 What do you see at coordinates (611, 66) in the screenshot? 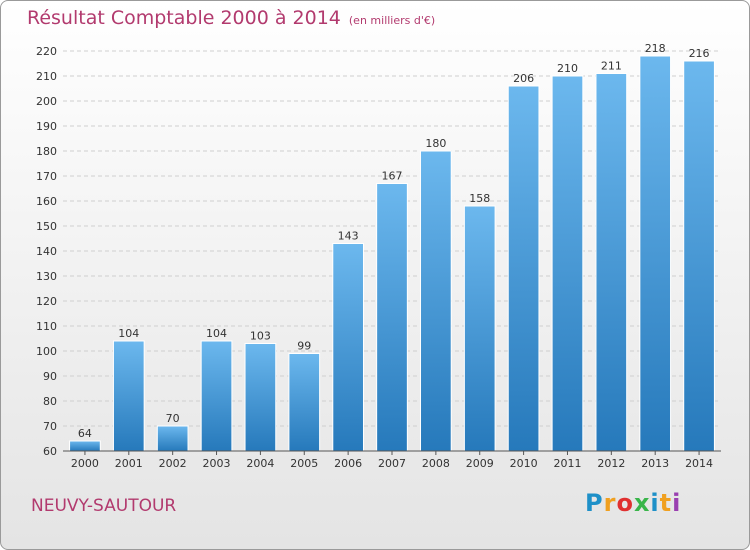
I see `data-label: 211` at bounding box center [611, 66].